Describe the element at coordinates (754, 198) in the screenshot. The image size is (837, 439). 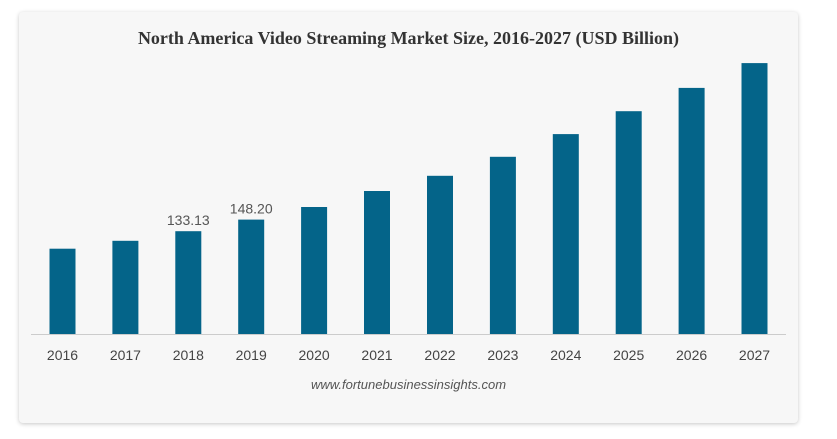
I see `bar-2027` at that location.